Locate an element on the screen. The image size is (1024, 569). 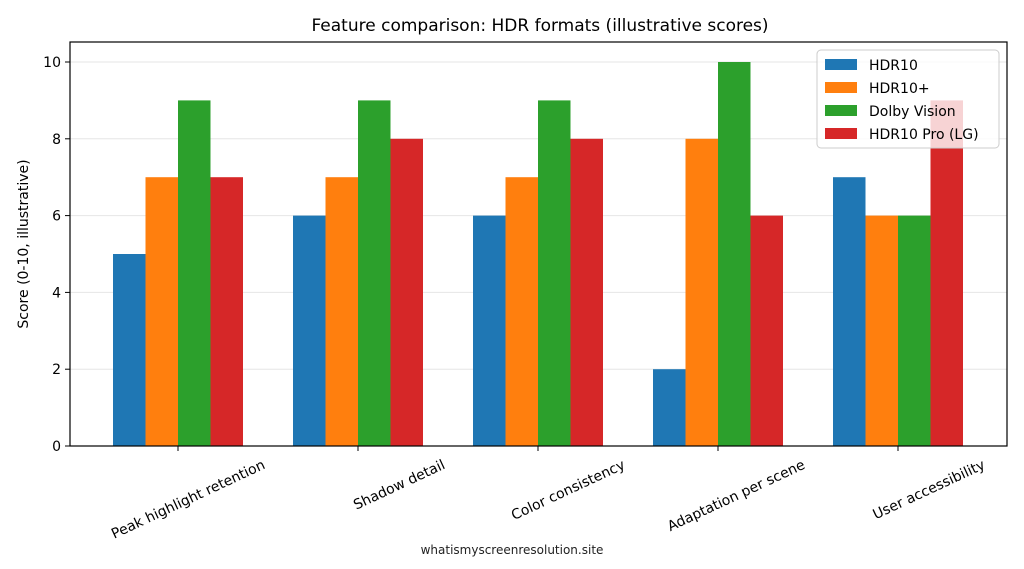
y-axis-label: Score (0-10, illustrative) is located at coordinates (24, 243).